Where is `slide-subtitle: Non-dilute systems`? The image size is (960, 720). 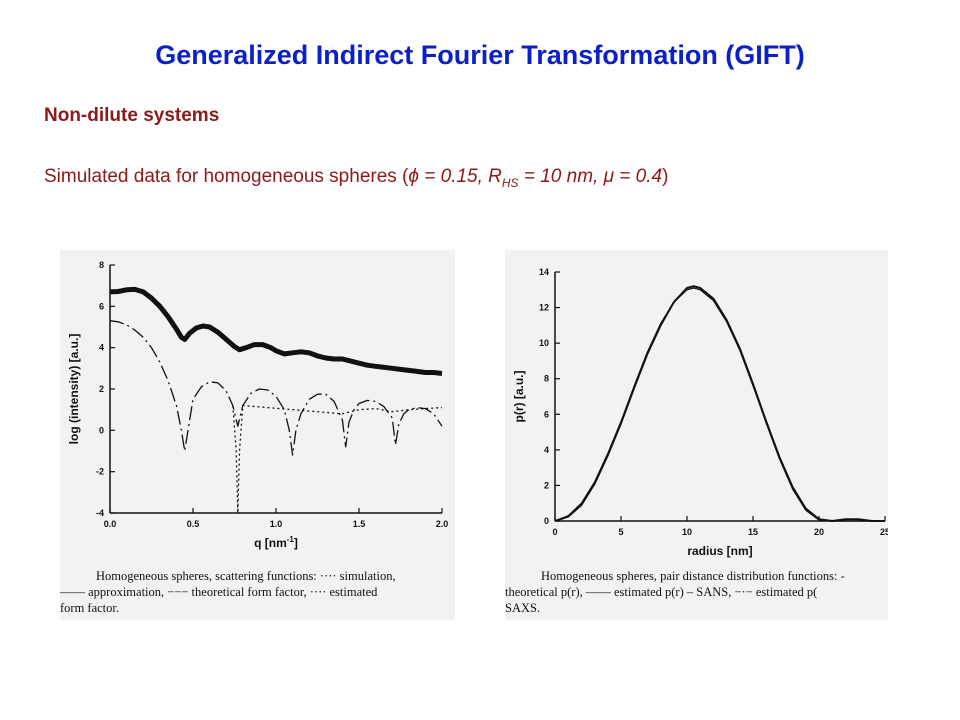
slide-subtitle: Non-dilute systems is located at coordinates (132, 115).